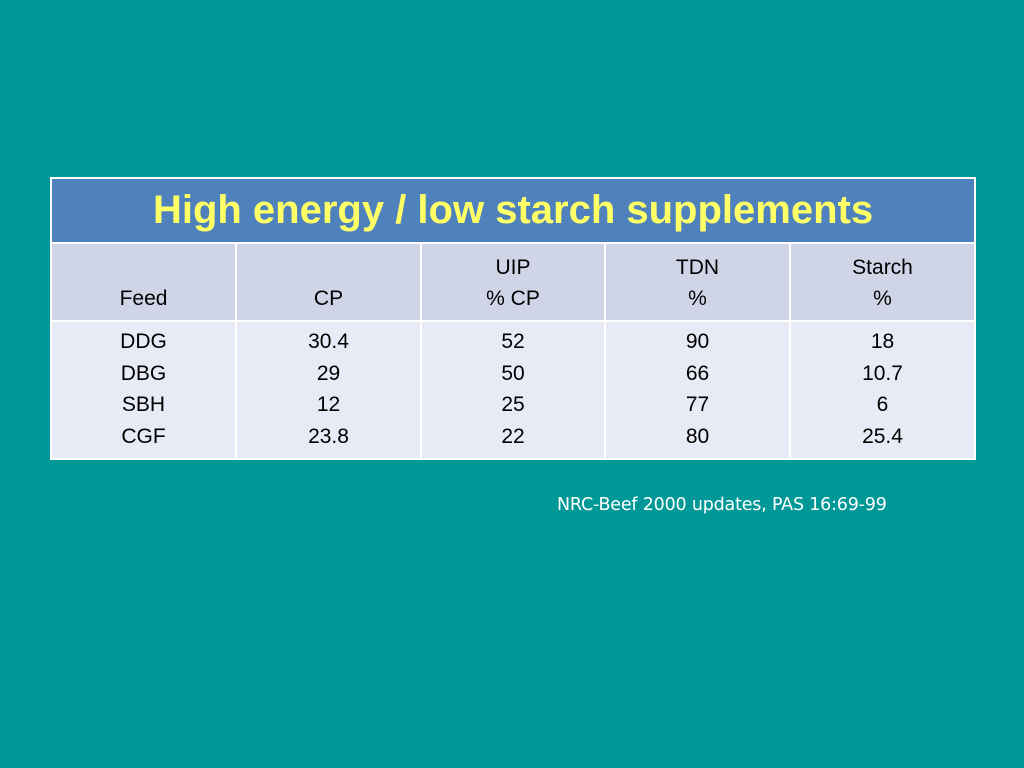 The width and height of the screenshot is (1024, 768). Describe the element at coordinates (697, 404) in the screenshot. I see `tdn-cell: 77` at that location.